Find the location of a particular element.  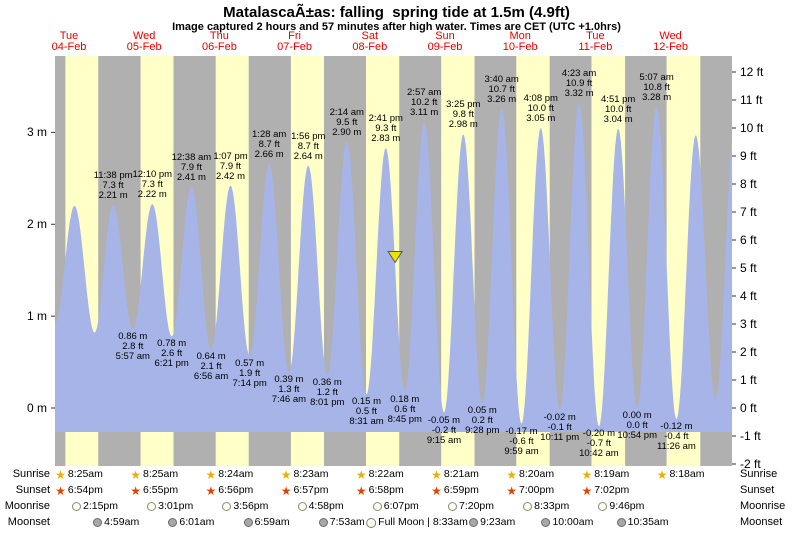

y-axis-right-label: 5 ft is located at coordinates (748, 268).